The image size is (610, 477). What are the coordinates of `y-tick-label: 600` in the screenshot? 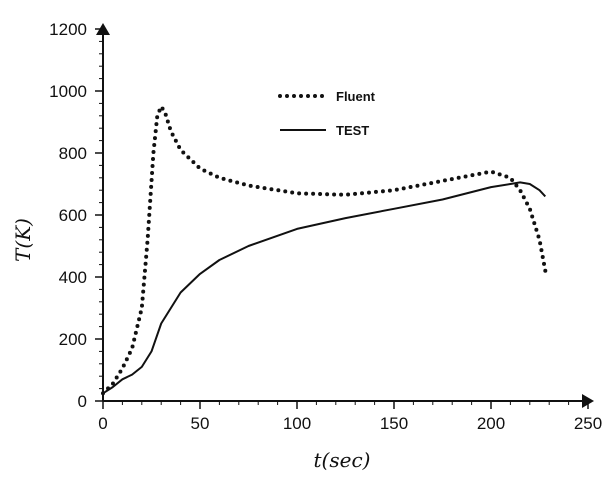 It's located at (73, 215).